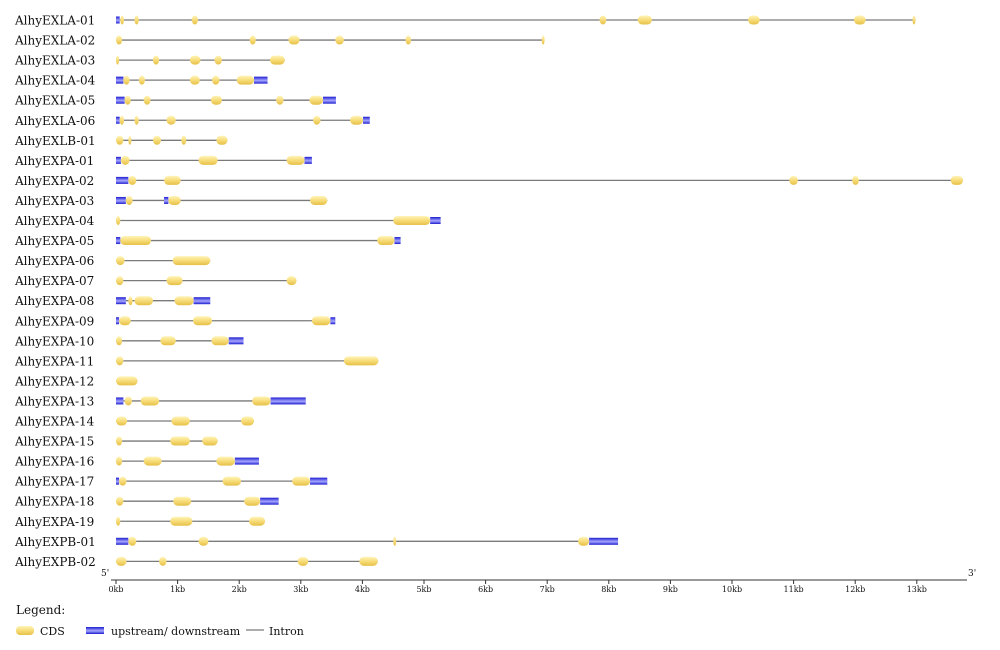  Describe the element at coordinates (300, 589) in the screenshot. I see `axis-tick-label: 3kb` at that location.